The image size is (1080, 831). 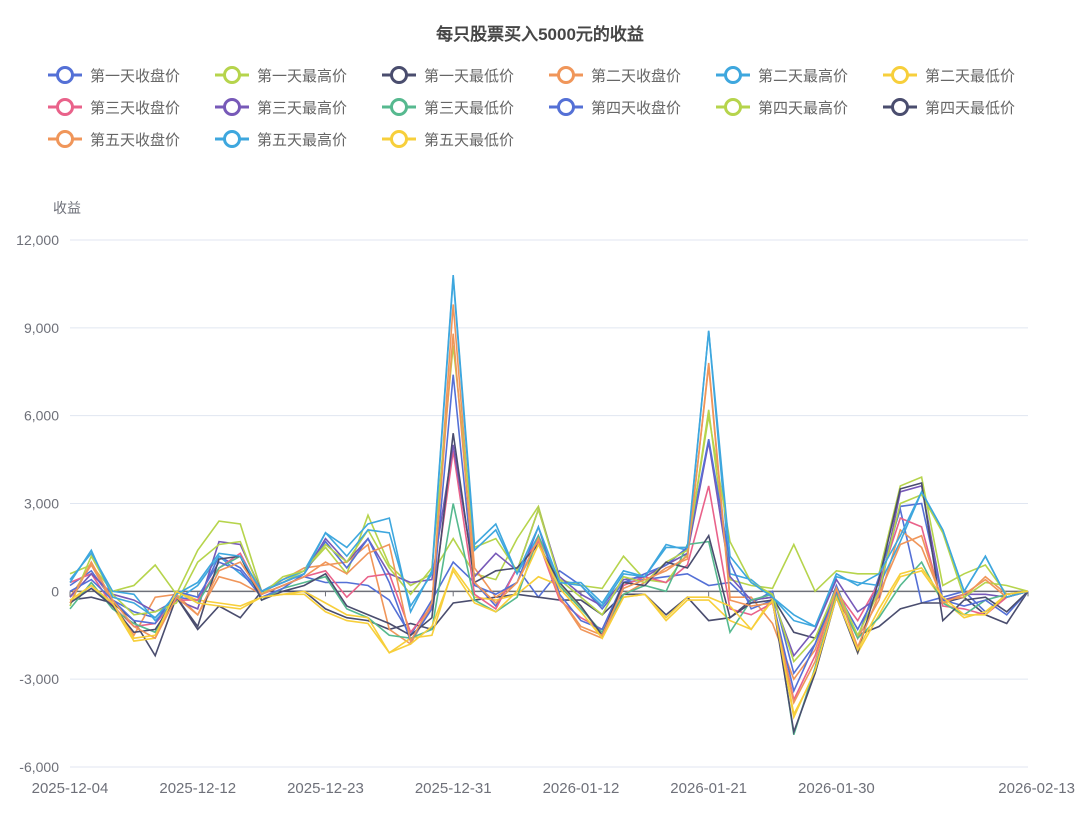 I want to click on legend-item: 第四天收盘价, so click(x=614, y=107).